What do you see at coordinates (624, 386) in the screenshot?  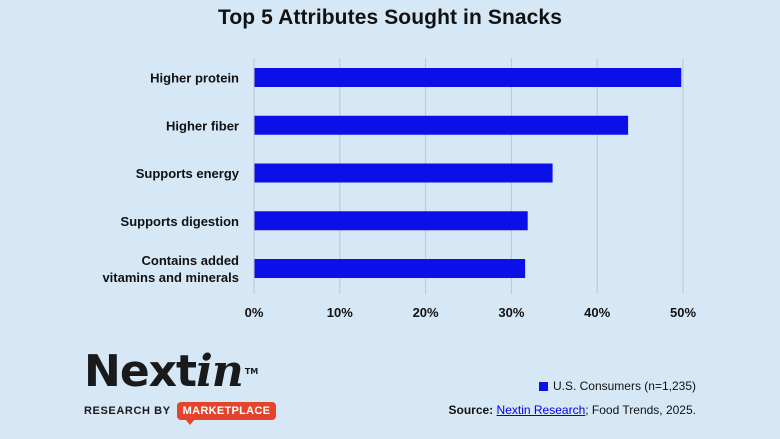 I see `legend-label: U.S. Consumers (n=1,235)` at bounding box center [624, 386].